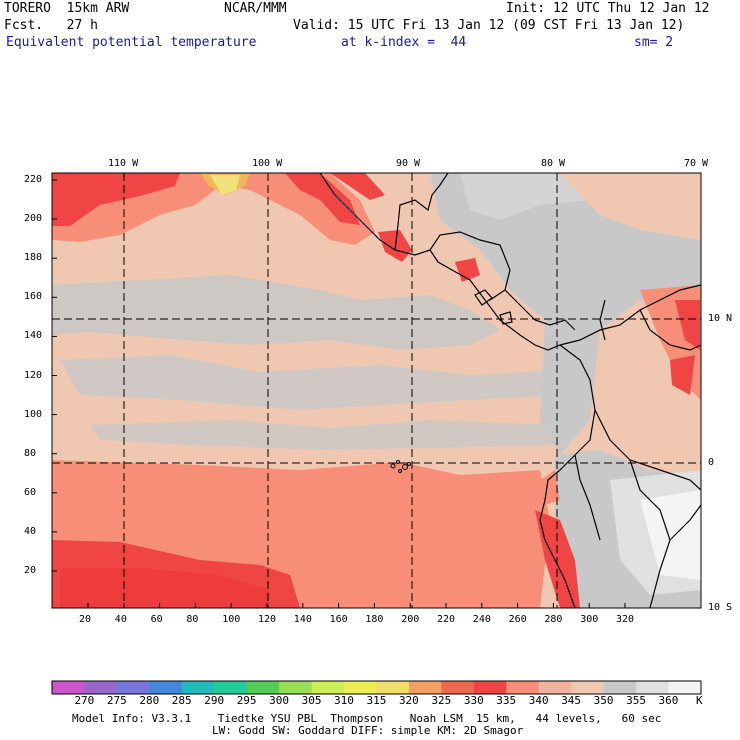 The width and height of the screenshot is (740, 740). What do you see at coordinates (654, 42) in the screenshot?
I see `smoothing-label: sm= 2` at bounding box center [654, 42].